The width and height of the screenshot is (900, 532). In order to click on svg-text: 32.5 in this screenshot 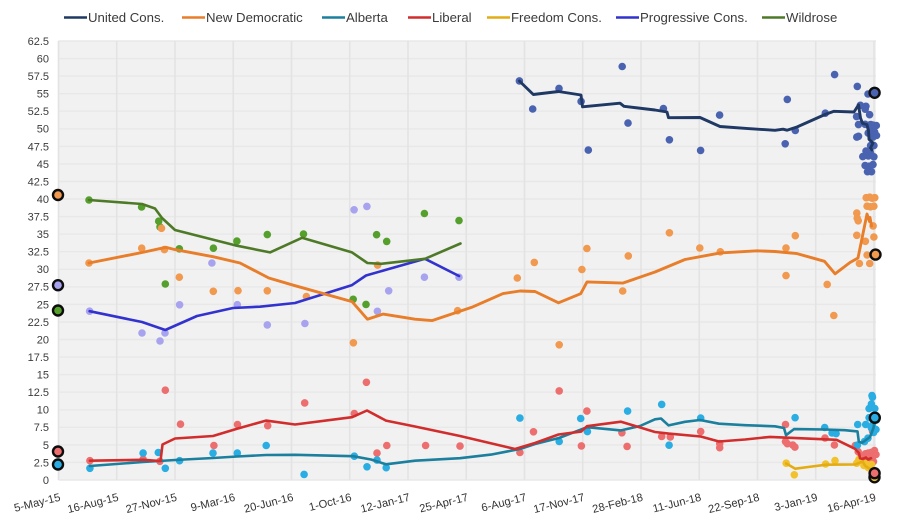, I will do `click(38, 253)`.